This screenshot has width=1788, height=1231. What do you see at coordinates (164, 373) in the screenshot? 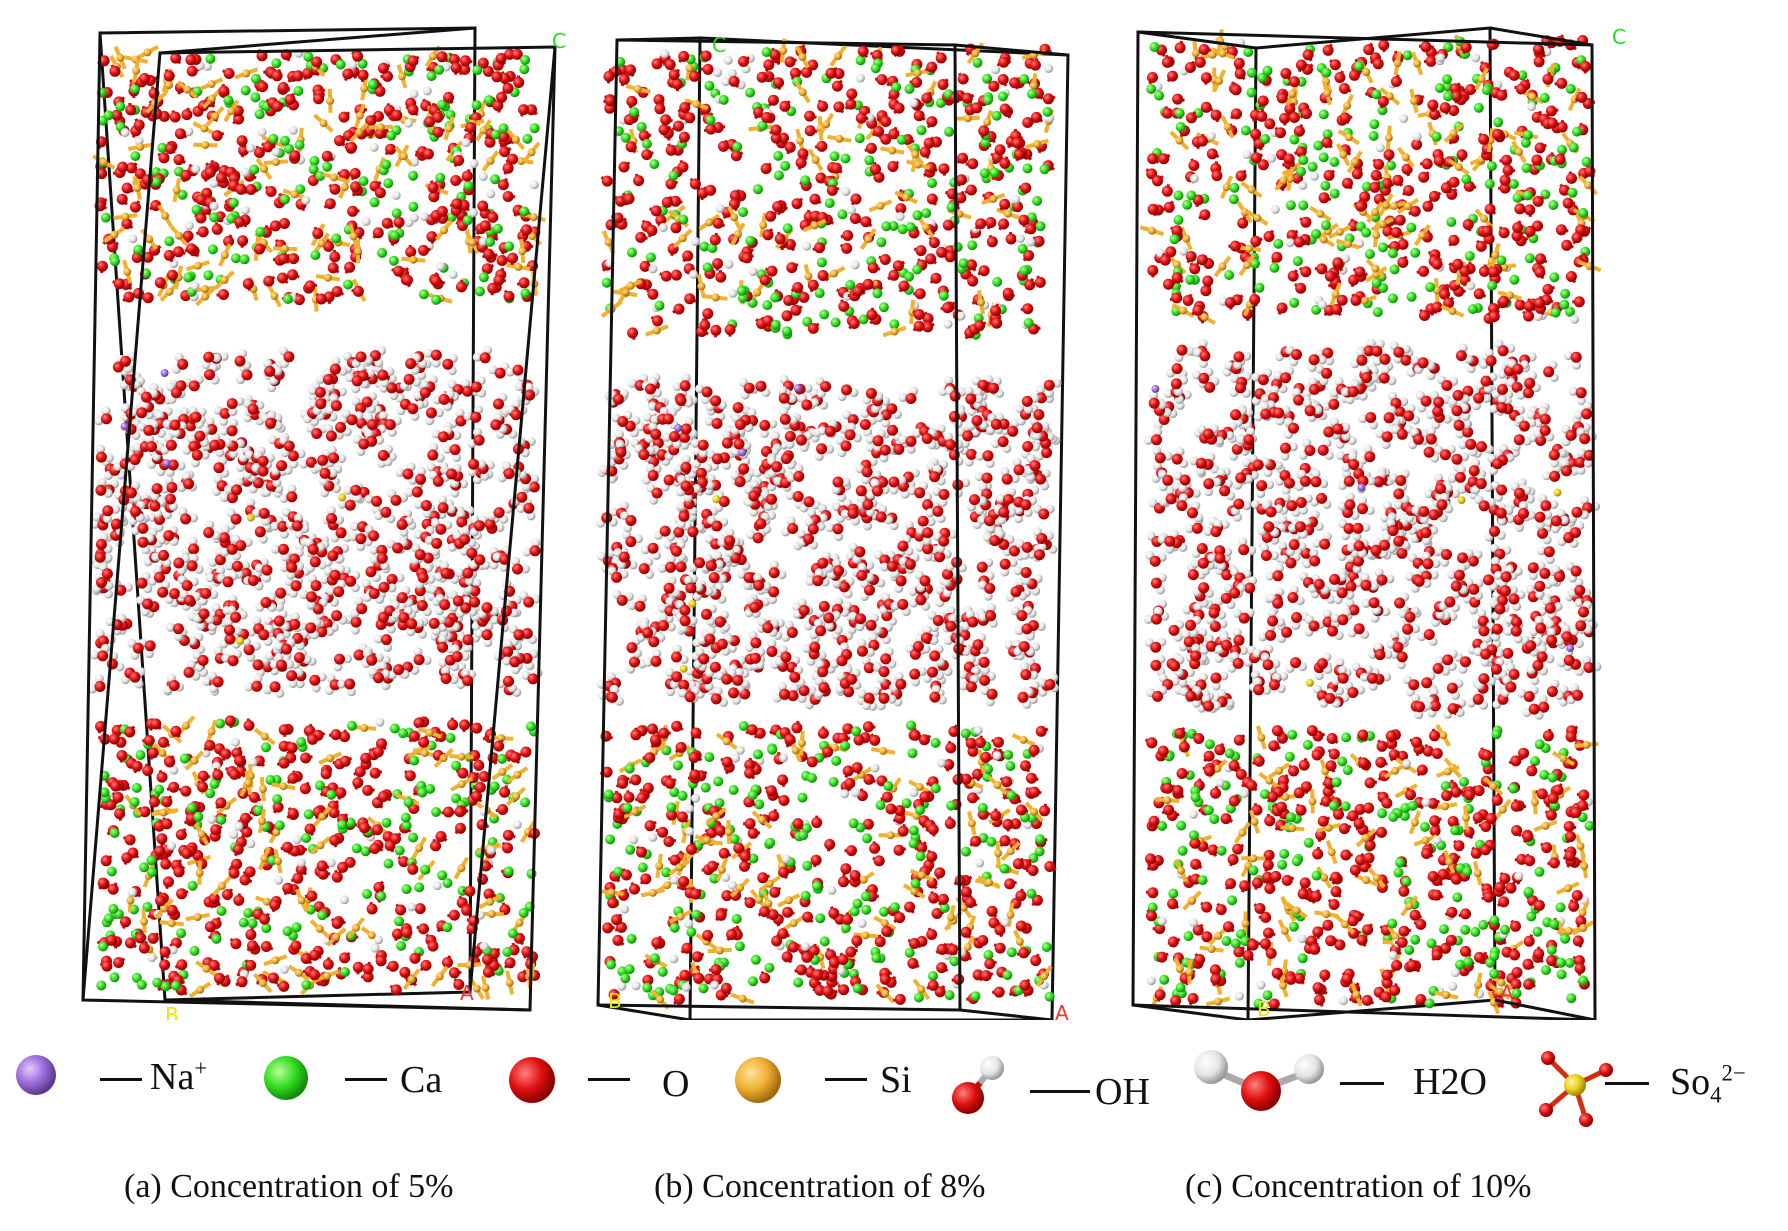
I see `sodium-ion` at bounding box center [164, 373].